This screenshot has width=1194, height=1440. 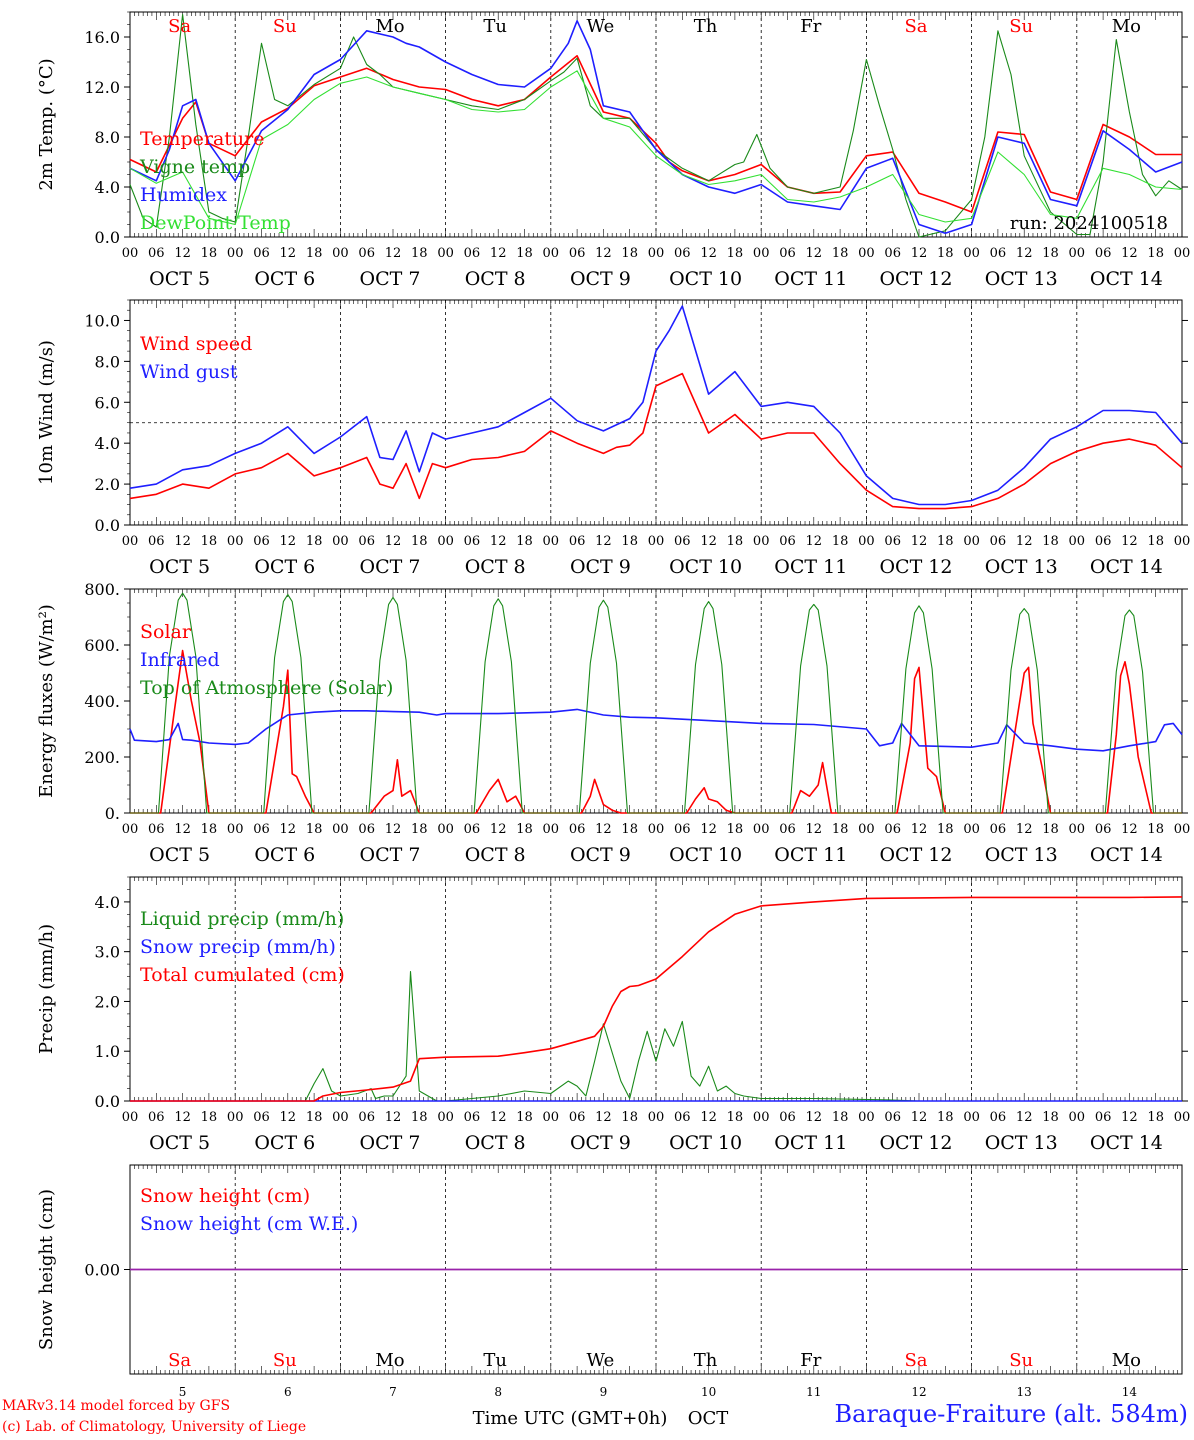 What do you see at coordinates (1126, 1143) in the screenshot?
I see `date-label: OCT 14` at bounding box center [1126, 1143].